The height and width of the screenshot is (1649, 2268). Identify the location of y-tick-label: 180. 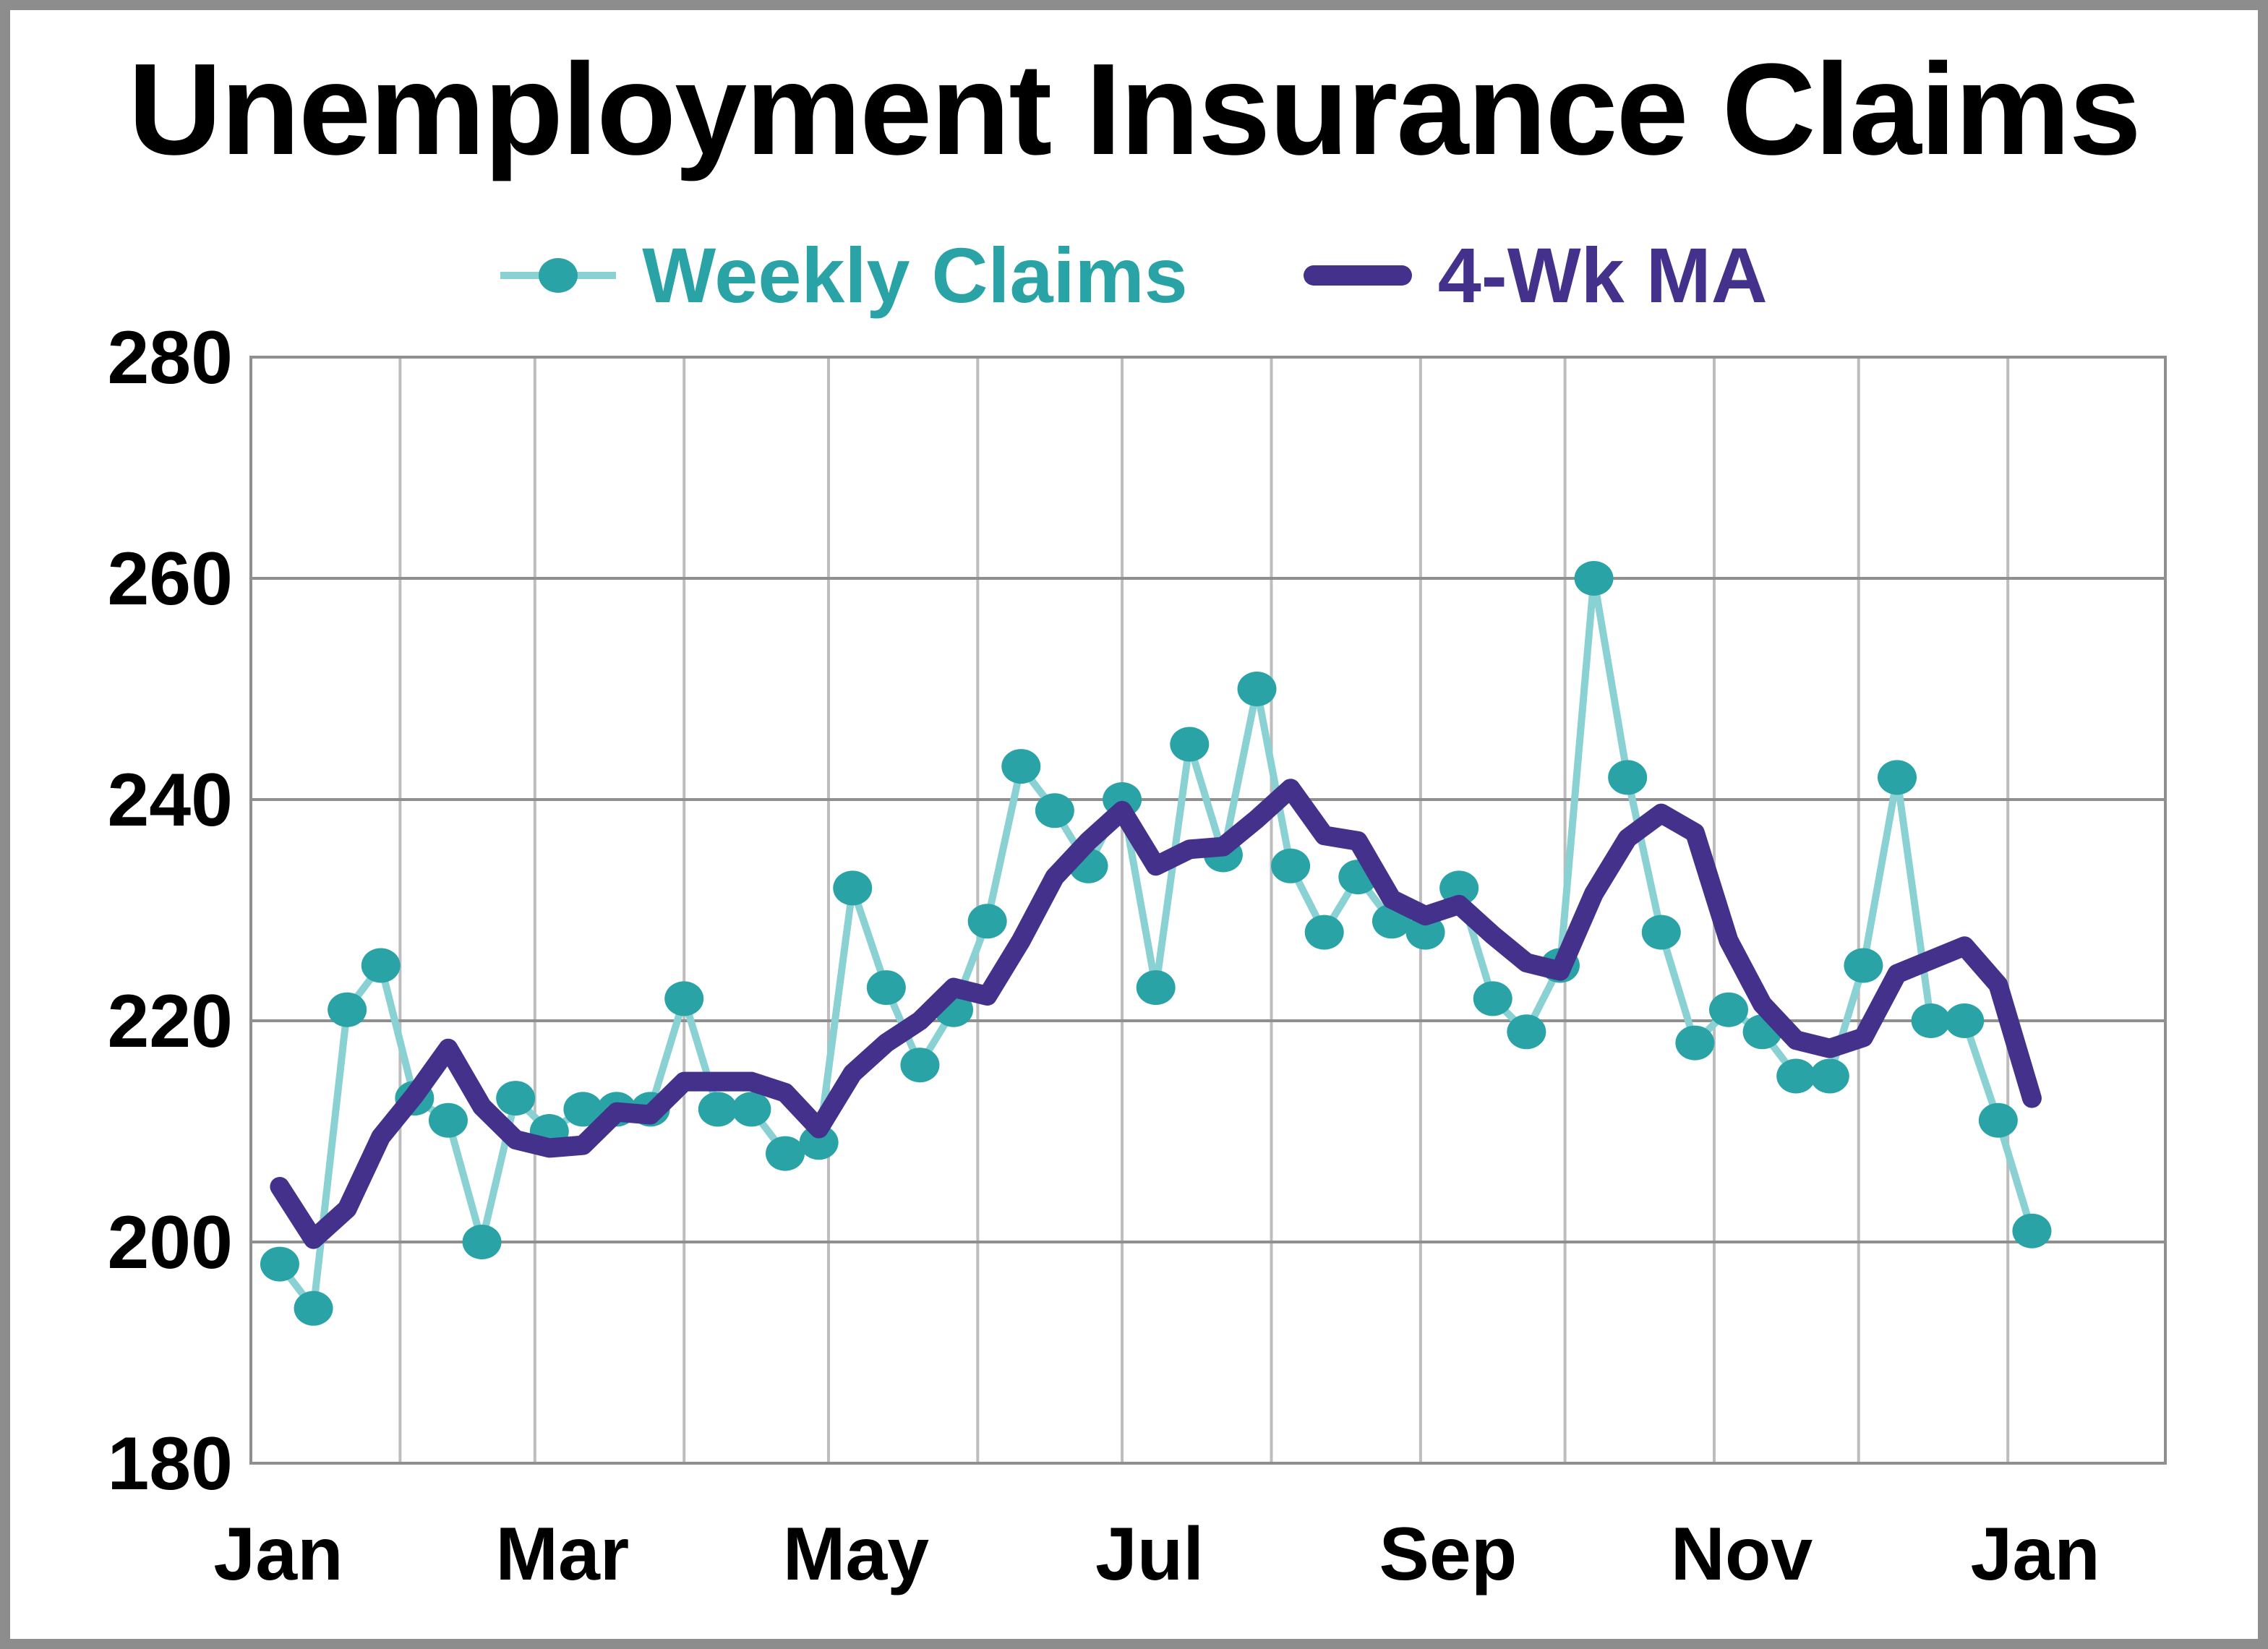
(170, 1464).